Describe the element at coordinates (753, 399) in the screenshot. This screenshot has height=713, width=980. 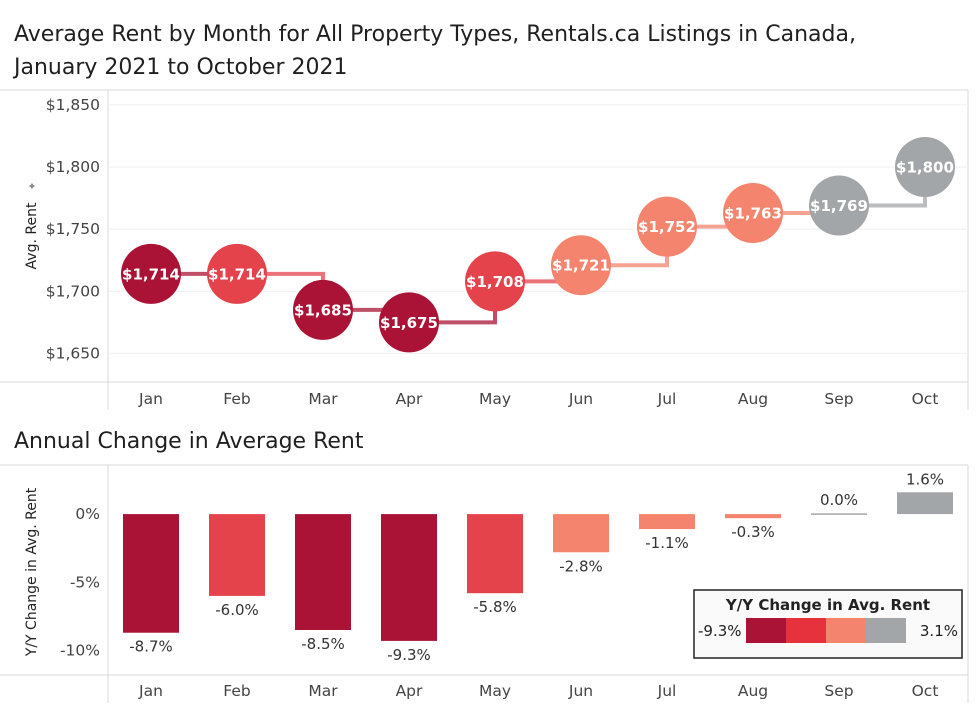
I see `top-x-tick-label: Aug` at that location.